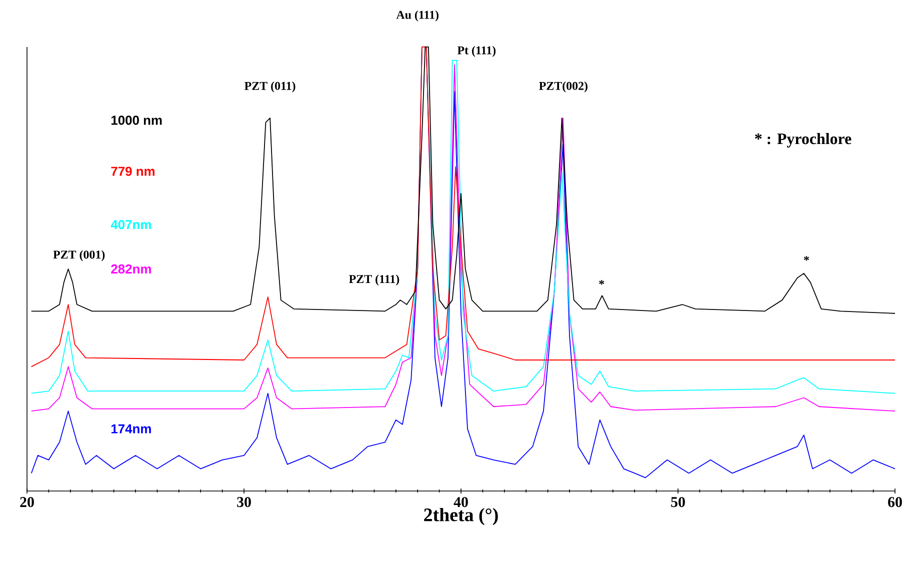  I want to click on x-tick-label: 20, so click(27, 502).